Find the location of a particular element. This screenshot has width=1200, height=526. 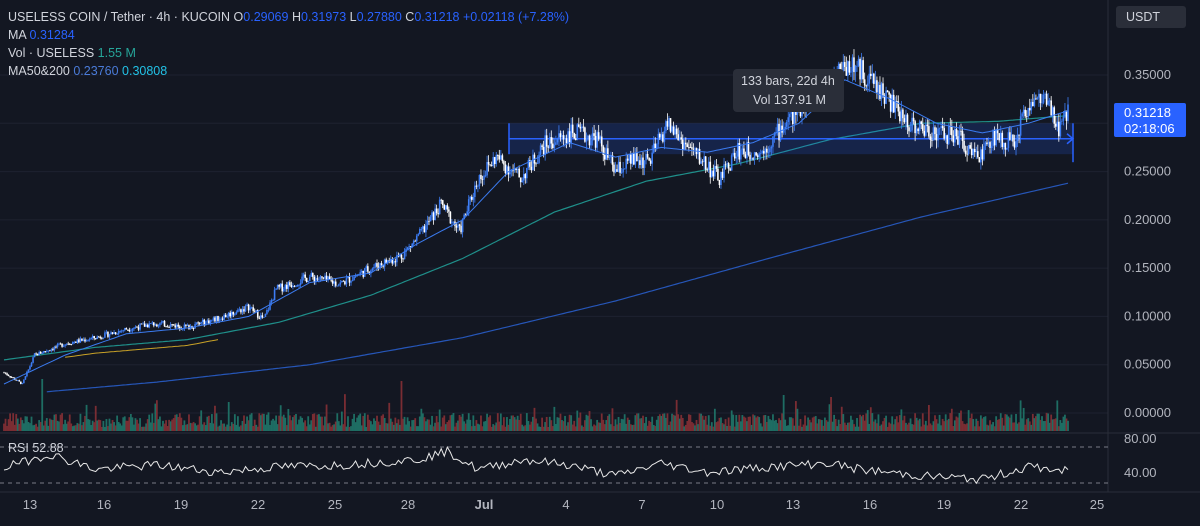

symbol-title: USELESS COIN / Tether · 4h · KUCOIN is located at coordinates (119, 17).